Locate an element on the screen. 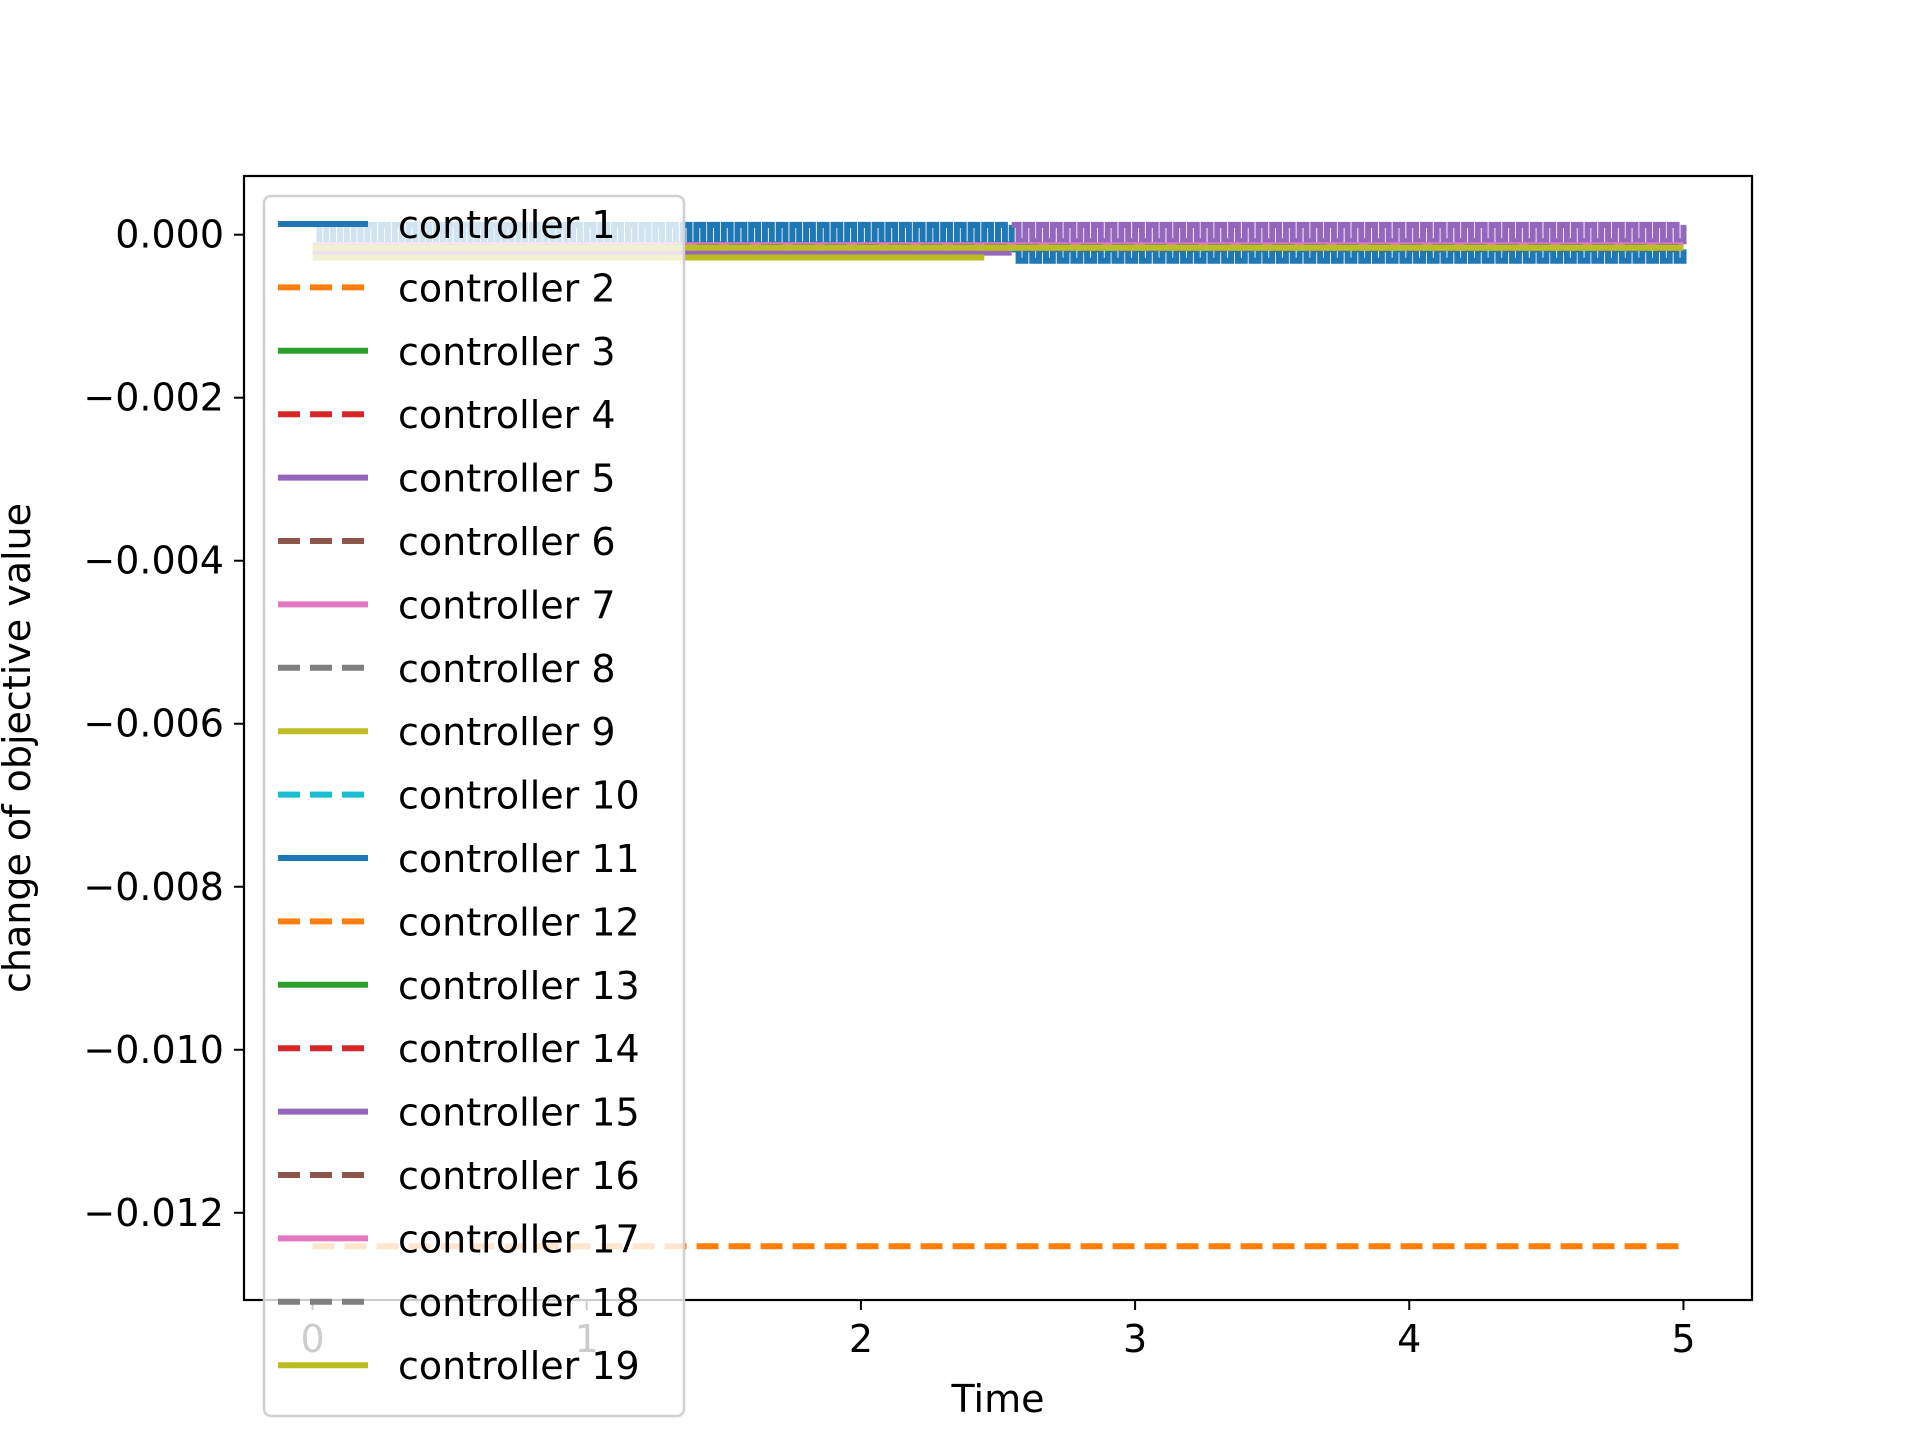 The image size is (1920, 1440). legend-item: controller 4 is located at coordinates (447, 415).